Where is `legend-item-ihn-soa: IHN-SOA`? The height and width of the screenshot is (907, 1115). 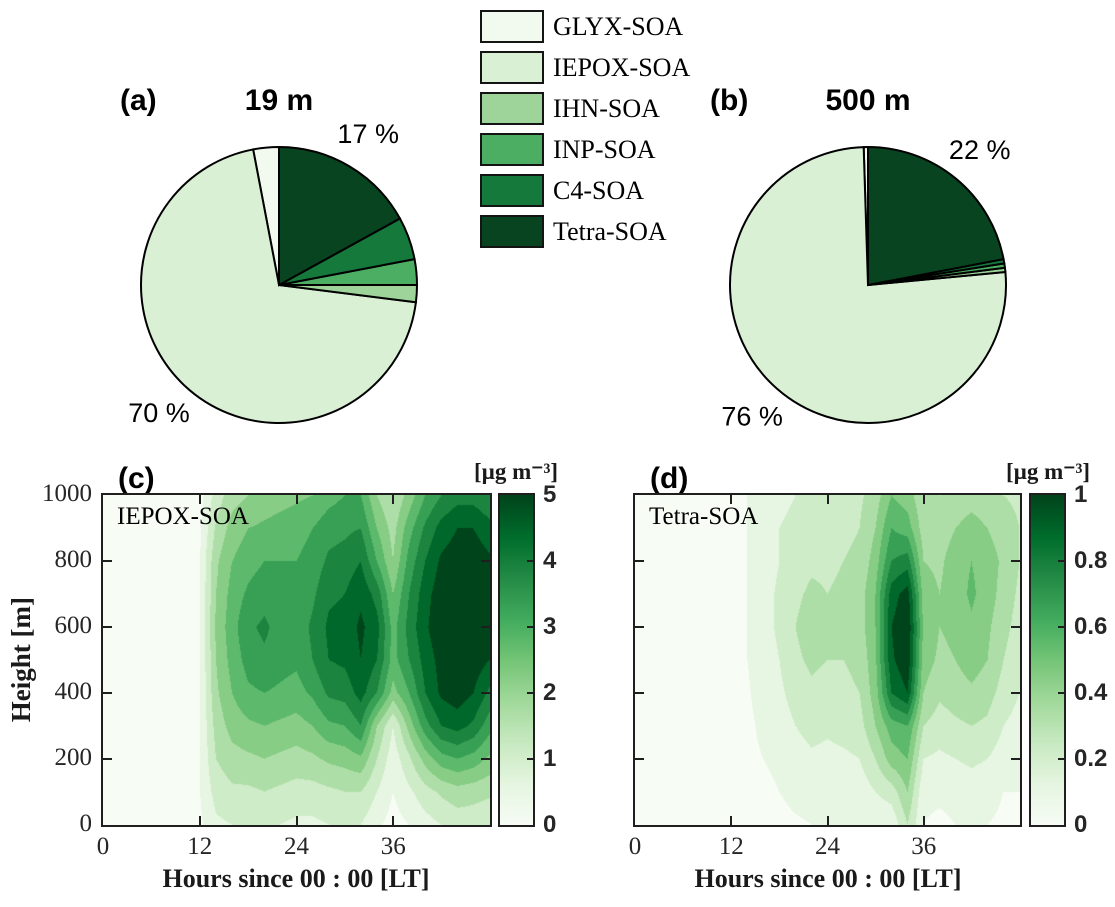 legend-item-ihn-soa: IHN-SOA is located at coordinates (585, 108).